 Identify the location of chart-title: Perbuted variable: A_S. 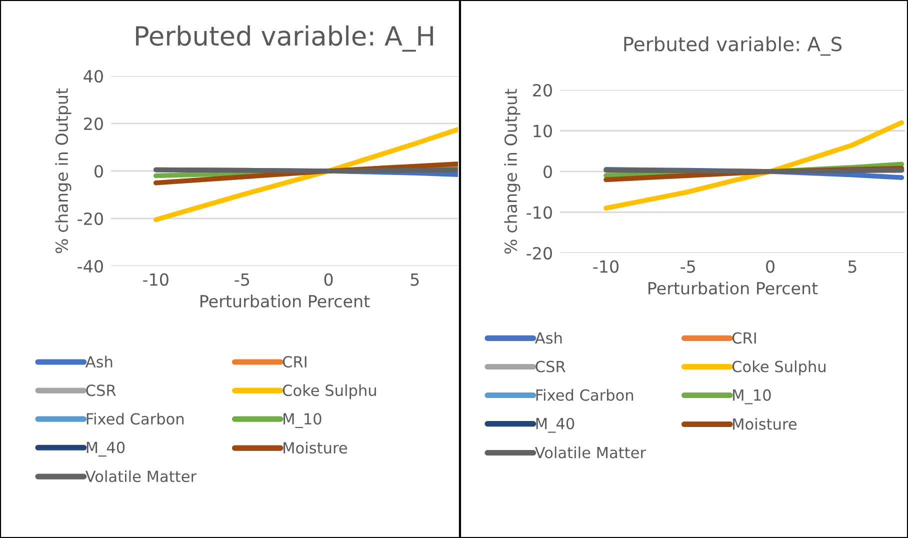
(733, 46).